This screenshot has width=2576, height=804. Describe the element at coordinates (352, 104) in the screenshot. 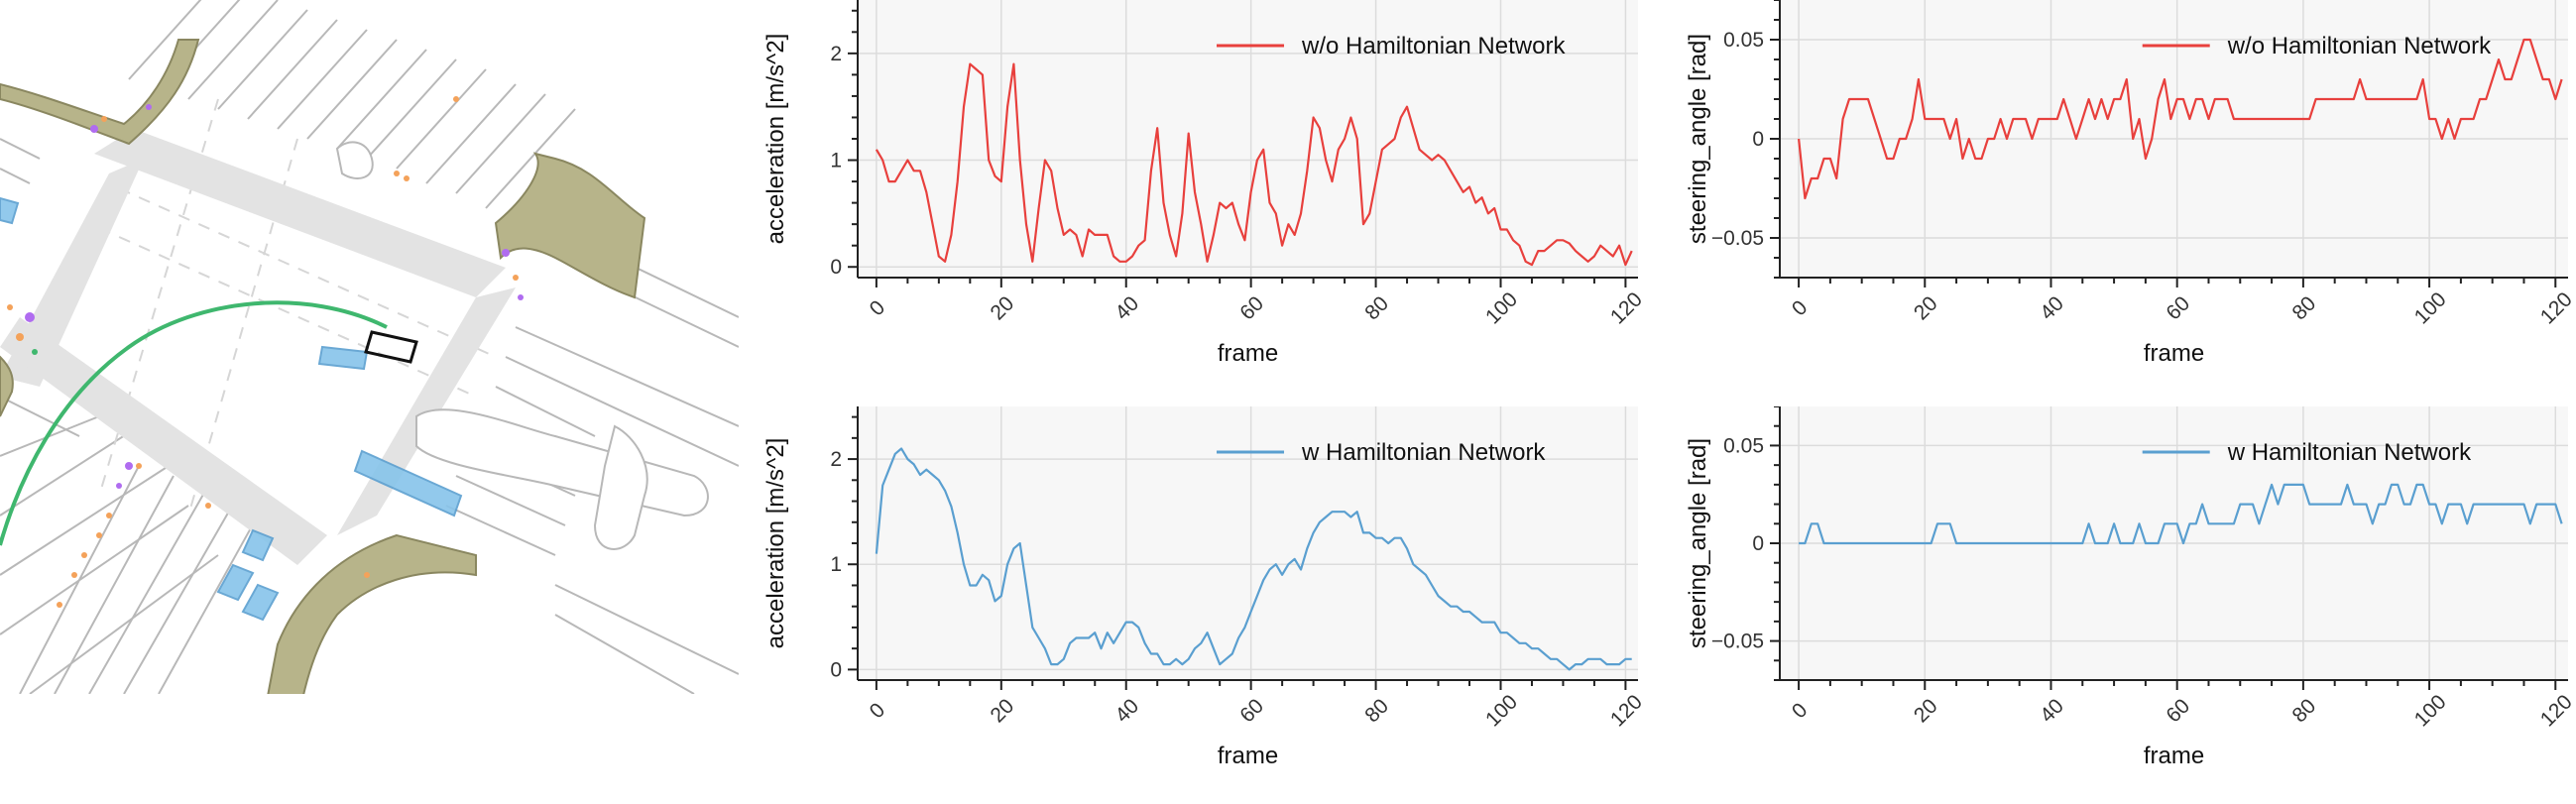

I see `lane-lines-top` at that location.